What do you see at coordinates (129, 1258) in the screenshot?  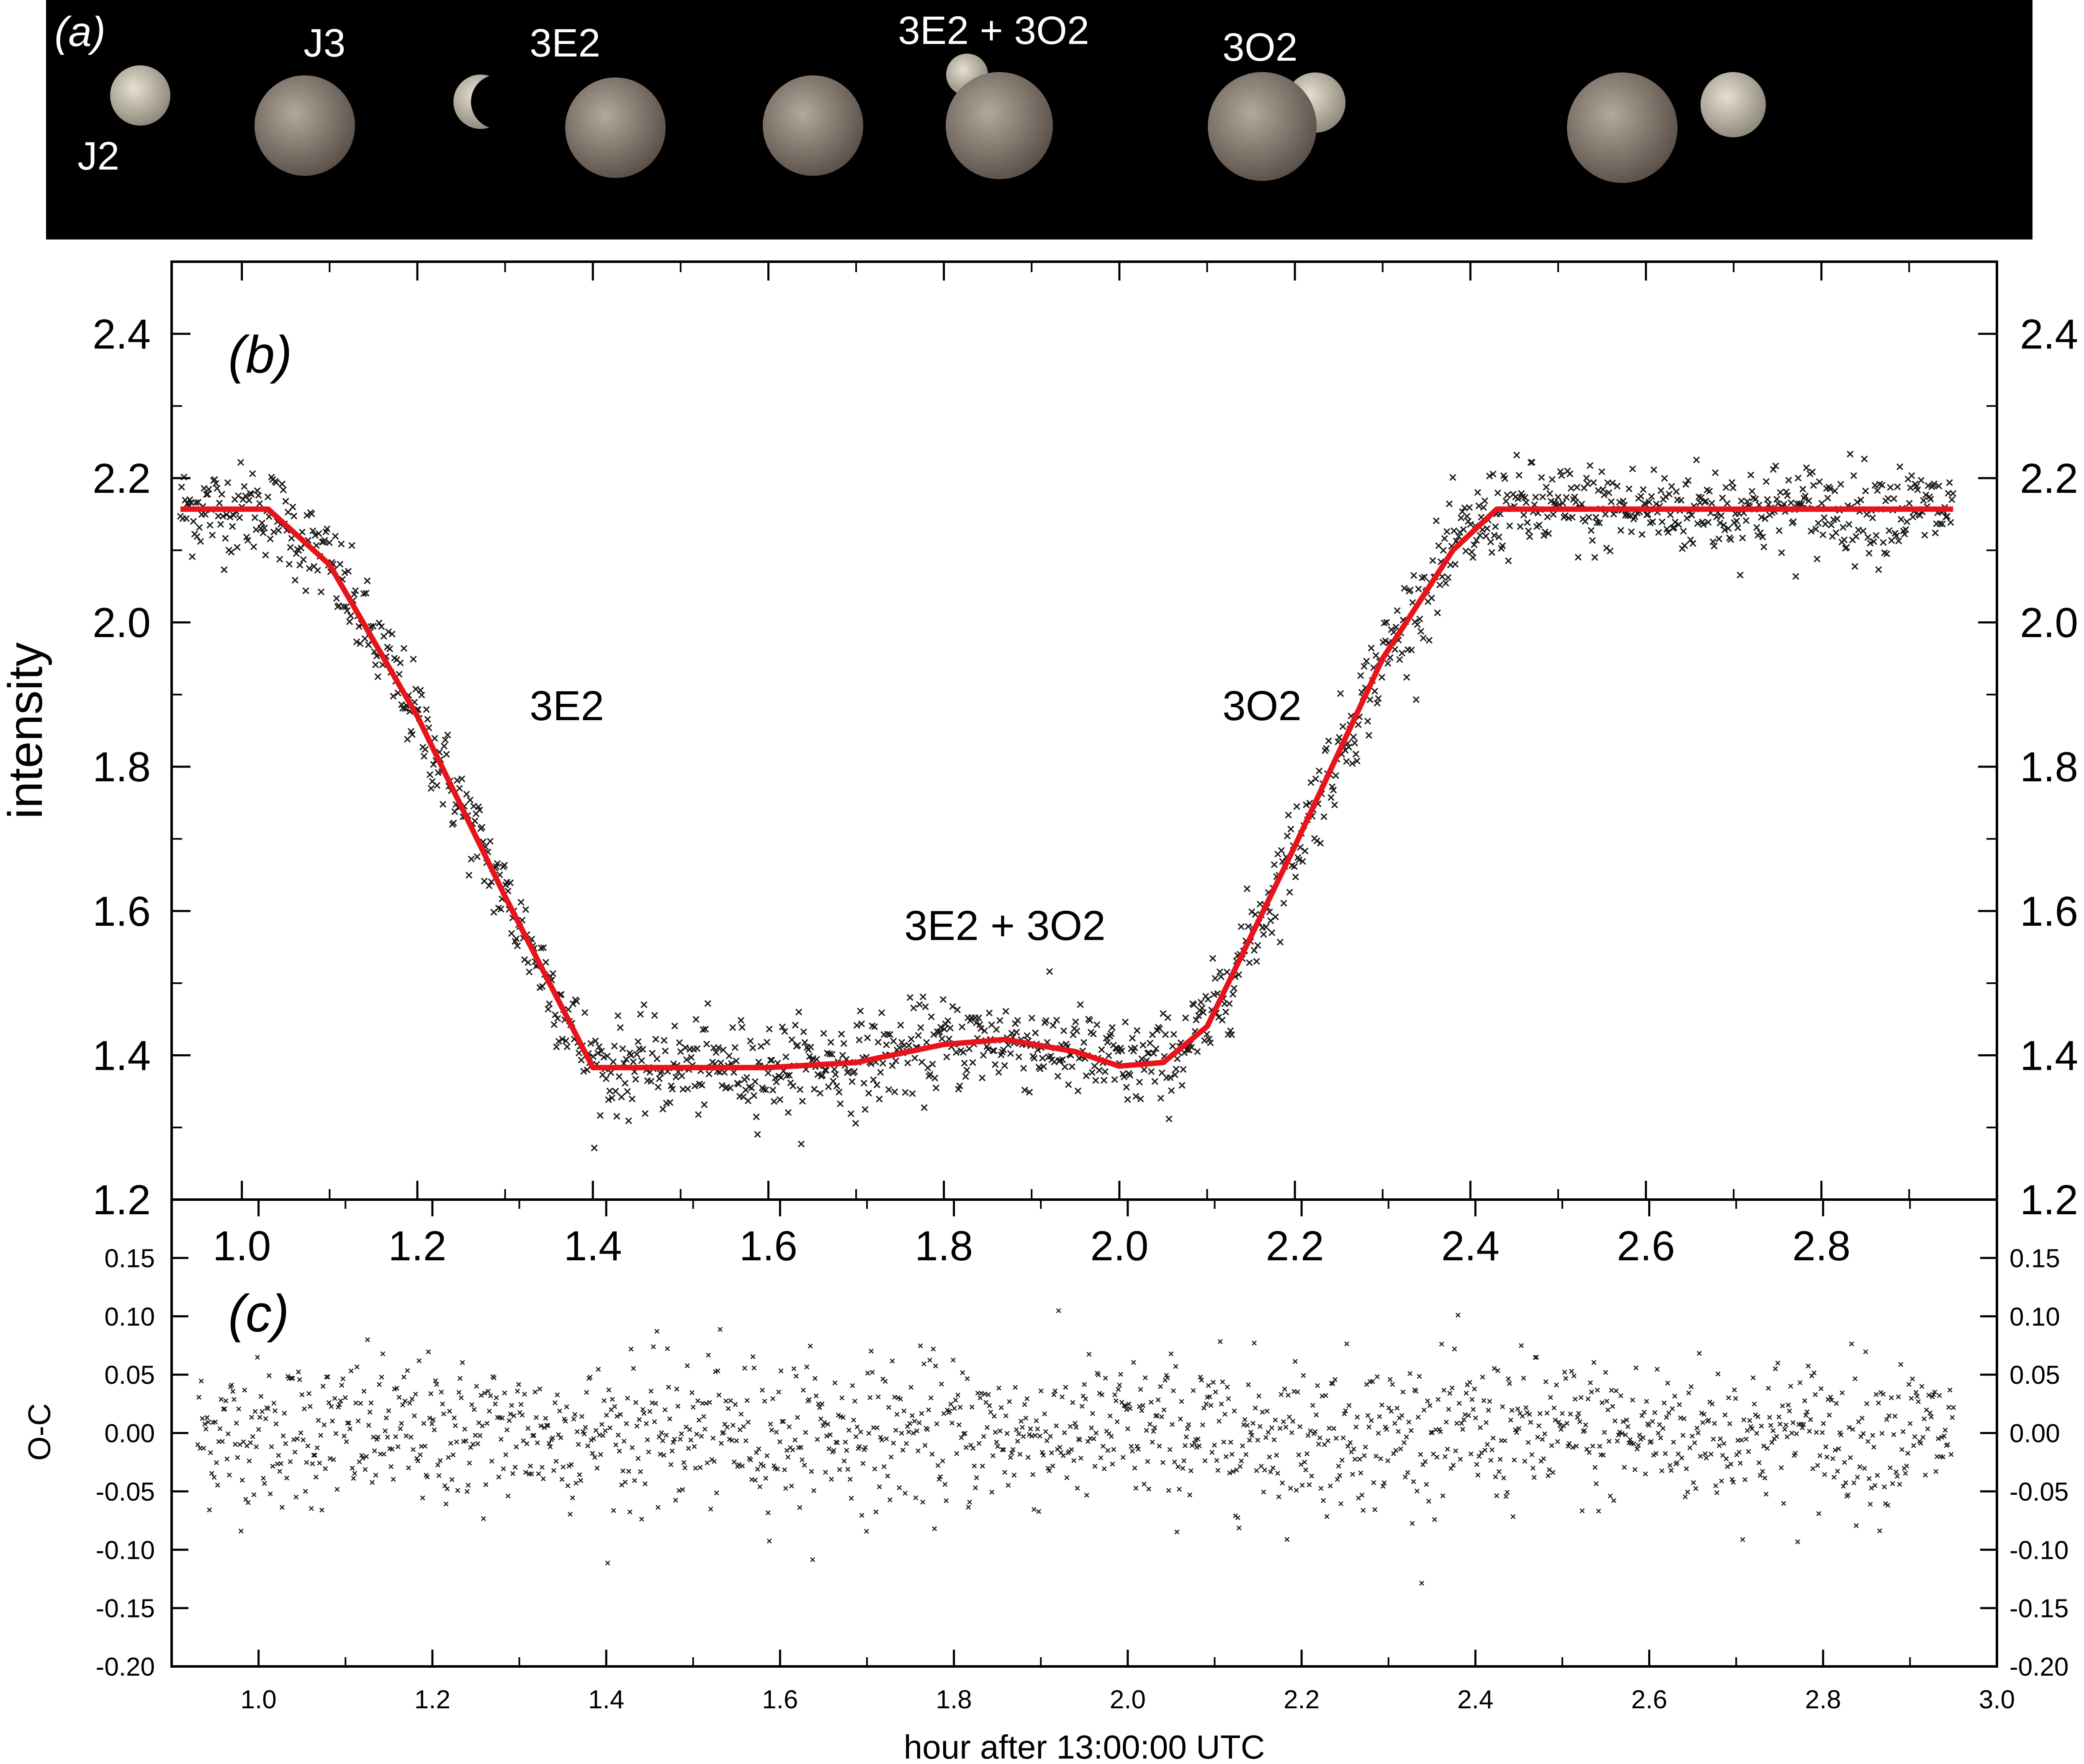 I see `y-tick-label: 0.15` at bounding box center [129, 1258].